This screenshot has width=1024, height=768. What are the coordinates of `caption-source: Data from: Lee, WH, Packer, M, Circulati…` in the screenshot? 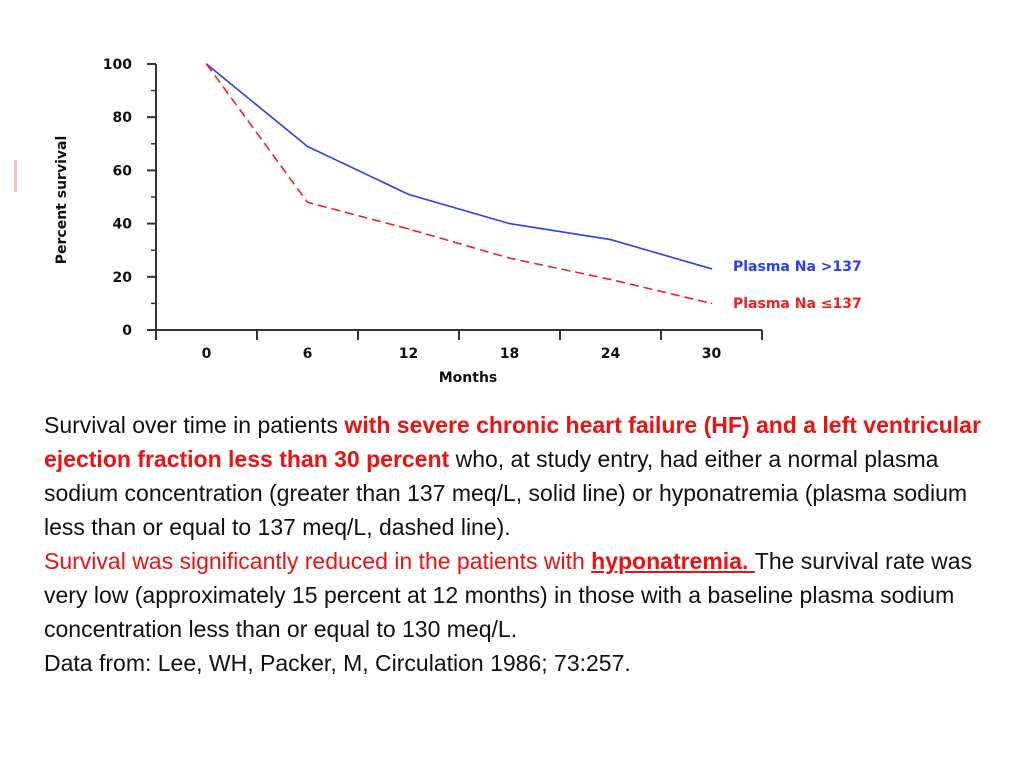 It's located at (337, 663).